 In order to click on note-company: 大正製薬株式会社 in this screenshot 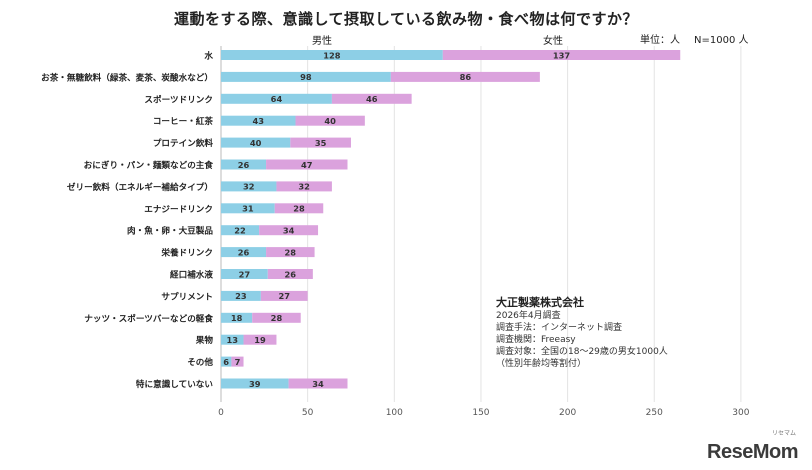, I will do `click(540, 302)`.